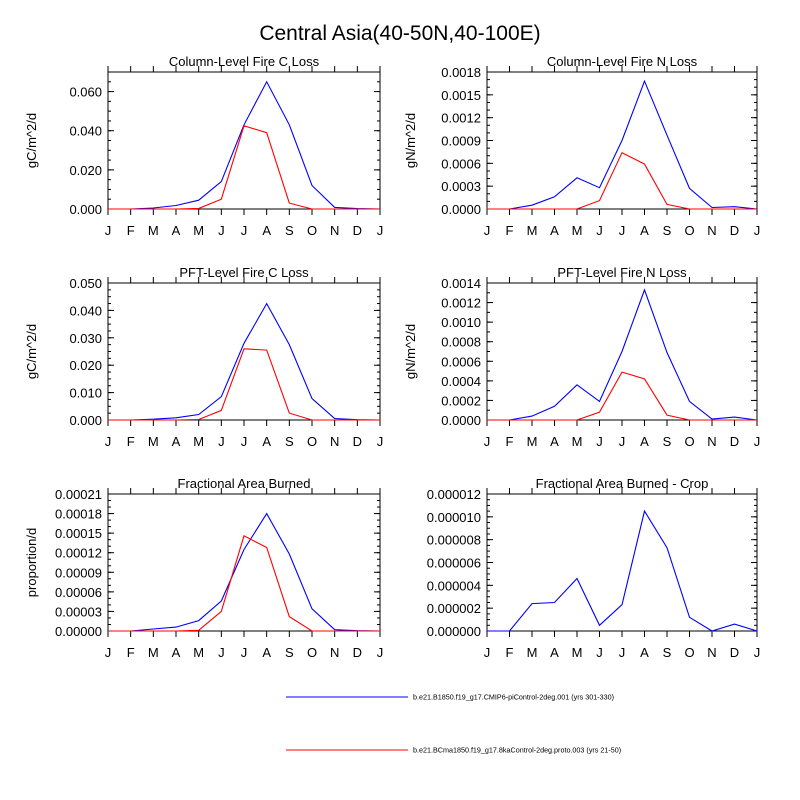  I want to click on y-tick-label: 0.0002, so click(461, 400).